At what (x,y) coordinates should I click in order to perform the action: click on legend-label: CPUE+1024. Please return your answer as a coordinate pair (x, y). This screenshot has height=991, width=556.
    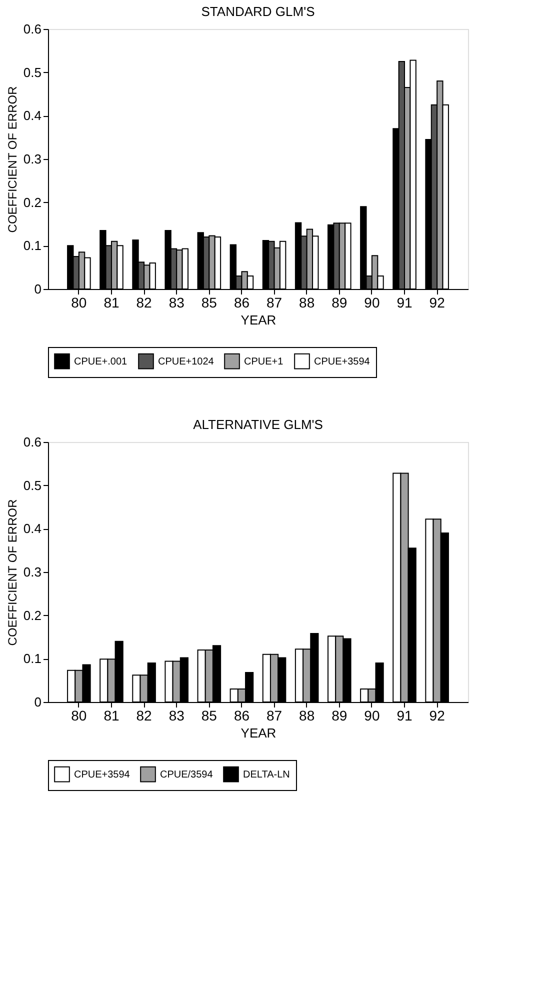
    Looking at the image, I should click on (186, 362).